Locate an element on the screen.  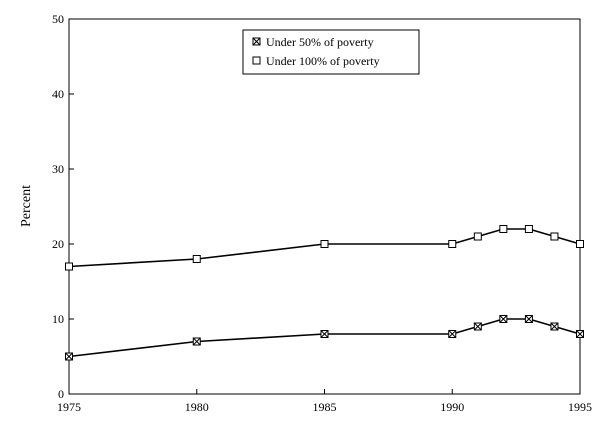
x-tick-label: 1995 is located at coordinates (580, 407).